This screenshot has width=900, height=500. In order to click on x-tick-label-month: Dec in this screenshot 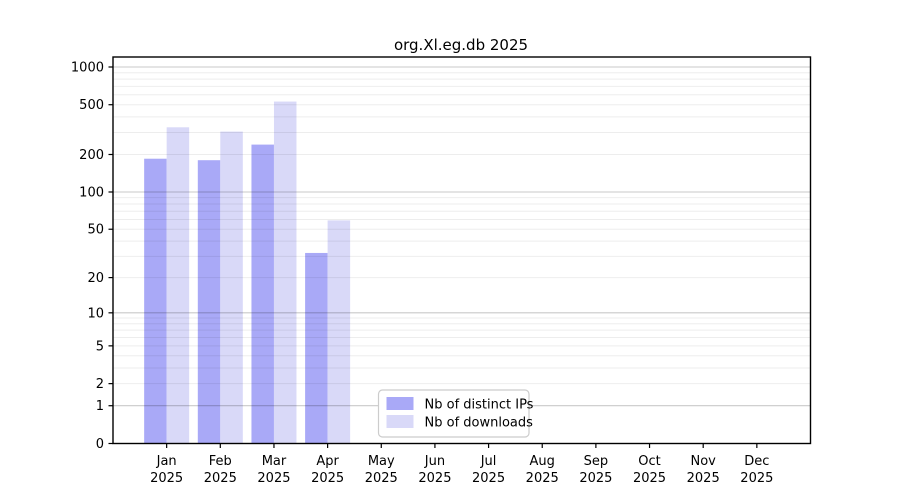, I will do `click(756, 461)`.